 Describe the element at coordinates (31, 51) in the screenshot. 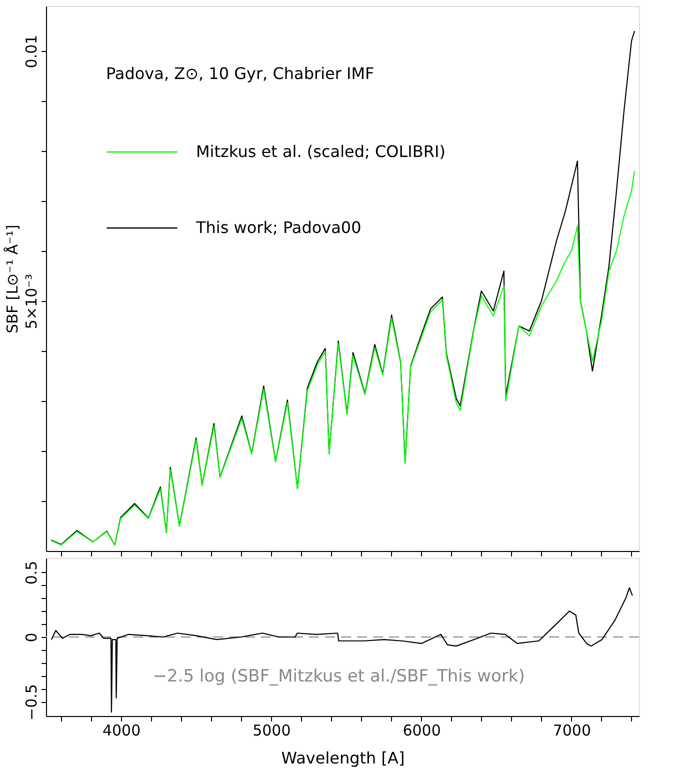

I see `y-tick-label: 0.01` at that location.